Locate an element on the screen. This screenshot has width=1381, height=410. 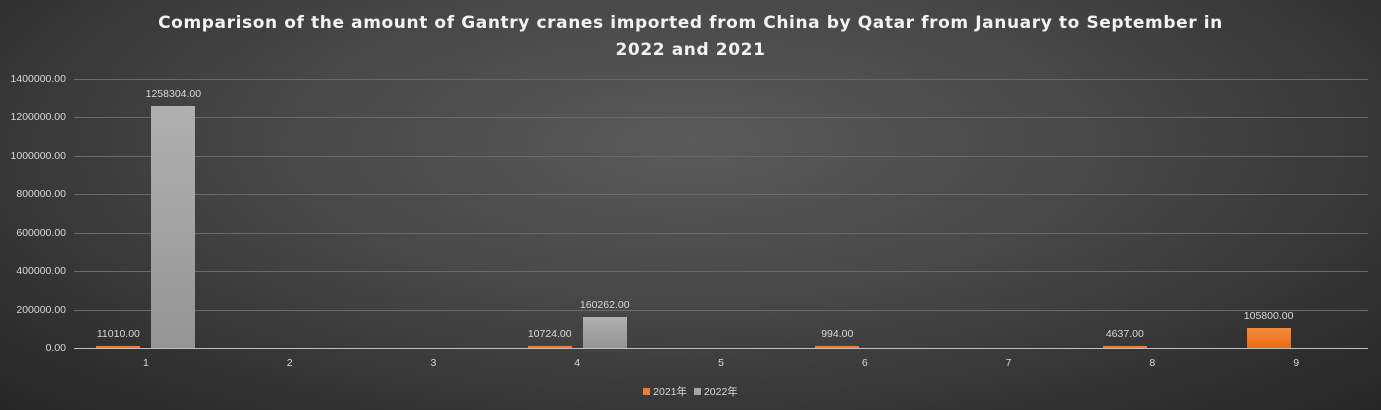
legend-item-2022: 2022年 is located at coordinates (715, 391).